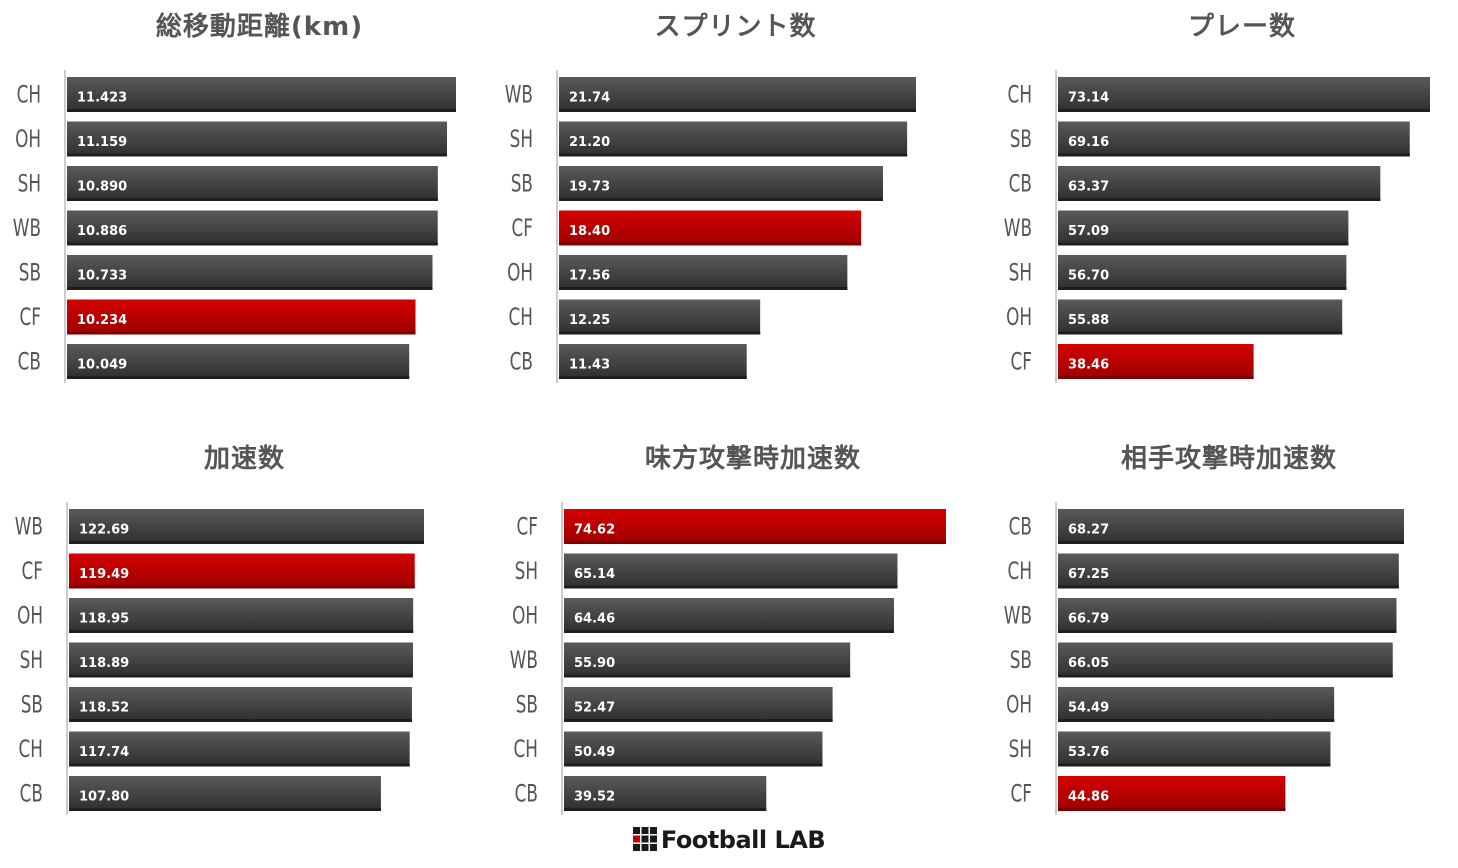 Image resolution: width=1458 pixels, height=868 pixels. Describe the element at coordinates (594, 797) in the screenshot. I see `value-label: 39.52` at that location.